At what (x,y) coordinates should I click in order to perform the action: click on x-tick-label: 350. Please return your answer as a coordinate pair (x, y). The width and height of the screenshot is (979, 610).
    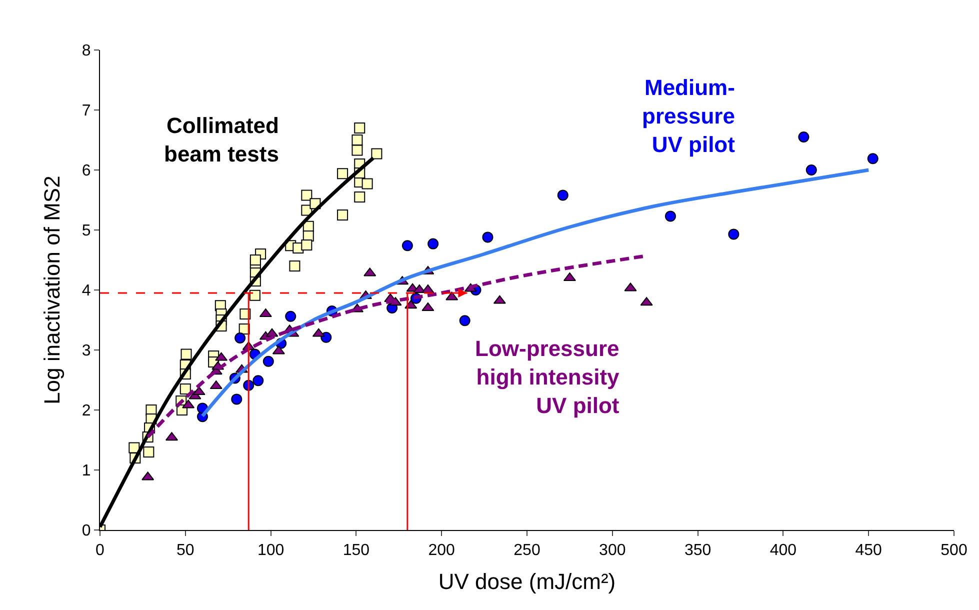
    Looking at the image, I should click on (698, 551).